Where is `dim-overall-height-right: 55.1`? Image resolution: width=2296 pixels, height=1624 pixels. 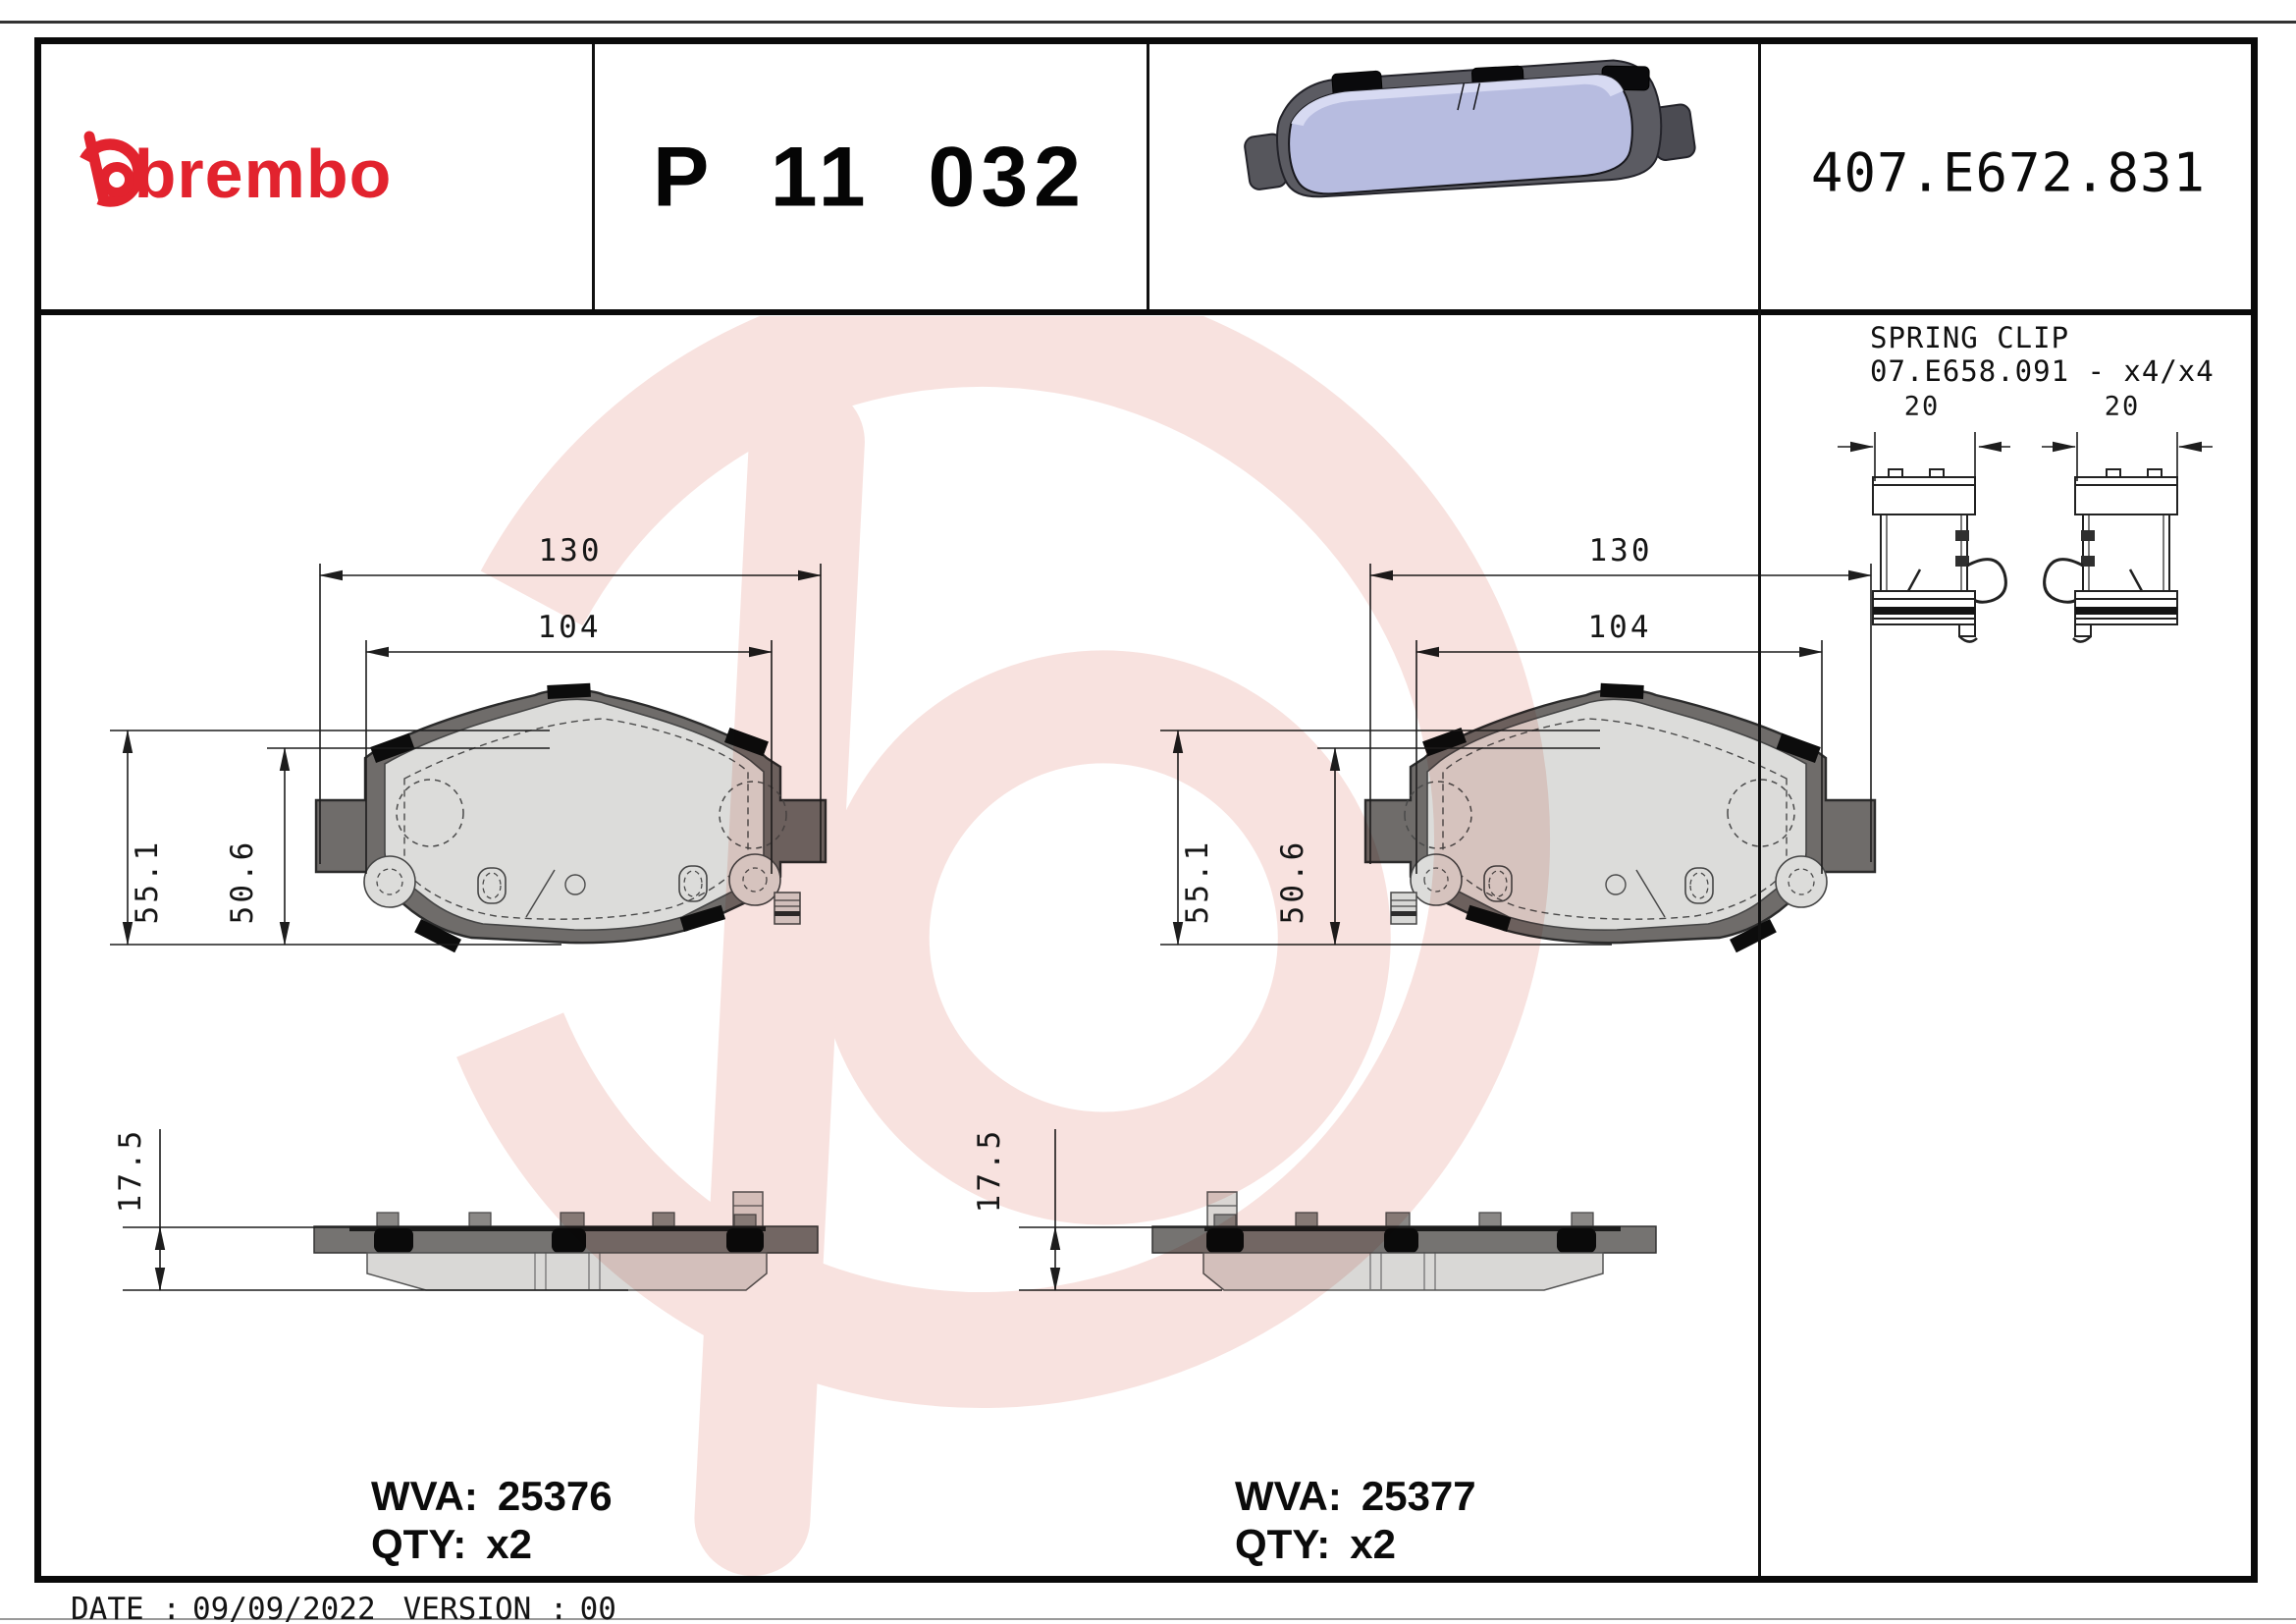
dim-overall-height-right: 55.1 is located at coordinates (1197, 882).